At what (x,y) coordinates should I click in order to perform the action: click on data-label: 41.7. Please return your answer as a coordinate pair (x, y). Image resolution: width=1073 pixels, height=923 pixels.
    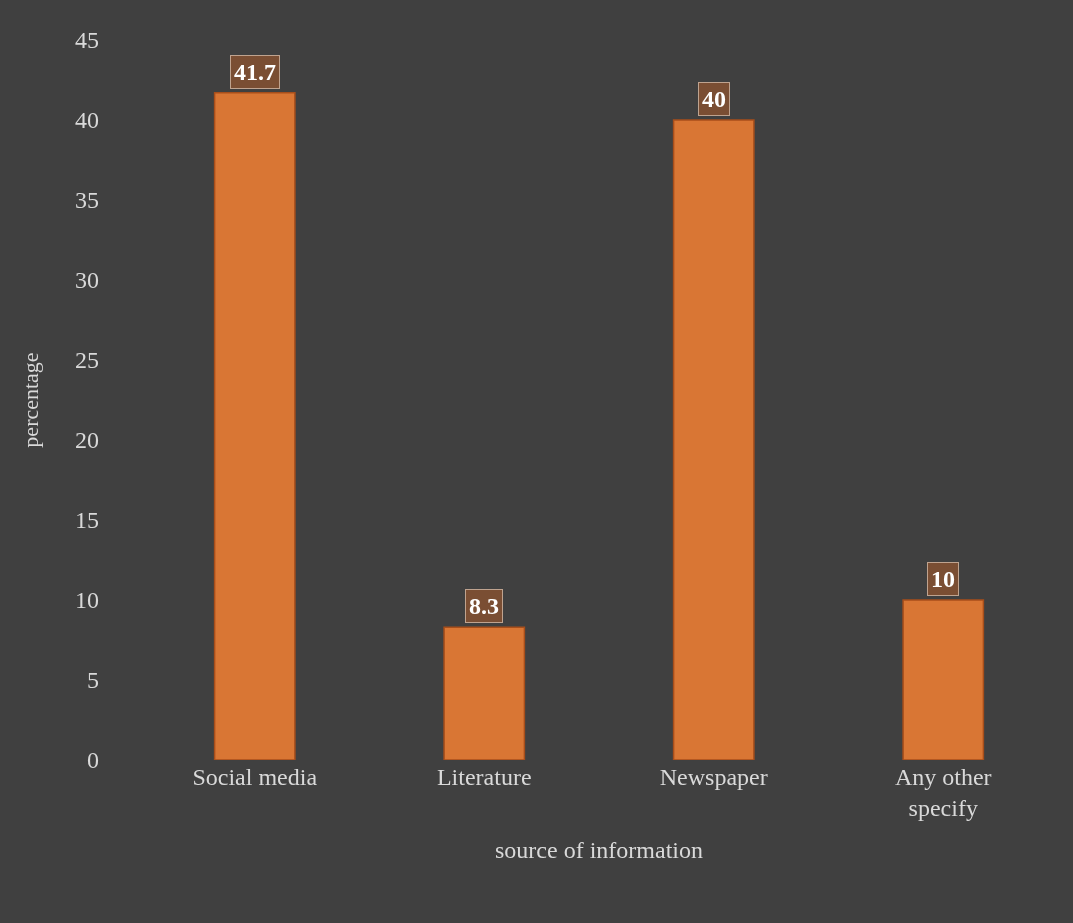
    Looking at the image, I should click on (255, 72).